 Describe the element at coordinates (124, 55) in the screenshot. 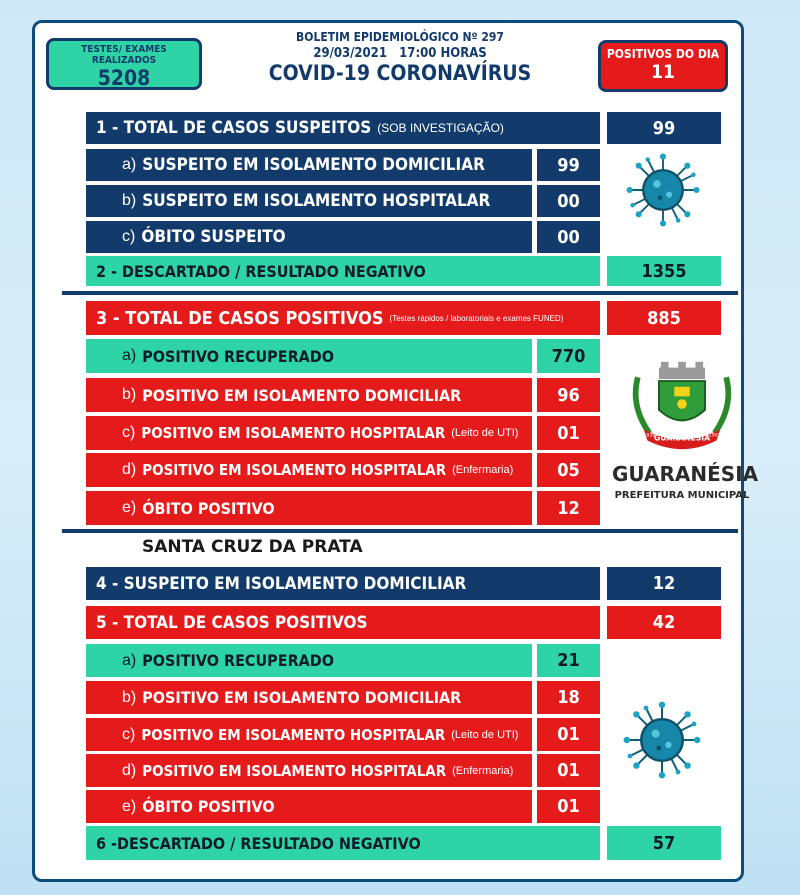

I see `tests-label: TESTES/ EXAMES REALIZADOS` at that location.